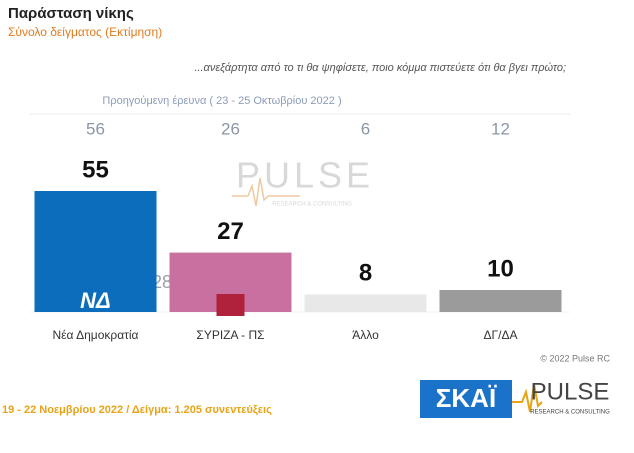 This screenshot has height=453, width=634. I want to click on watermark-tagline: RESEARCH & CONSULTING, so click(312, 205).